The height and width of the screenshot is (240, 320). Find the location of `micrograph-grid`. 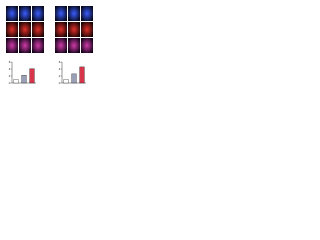

micrograph-grid is located at coordinates (49, 29).